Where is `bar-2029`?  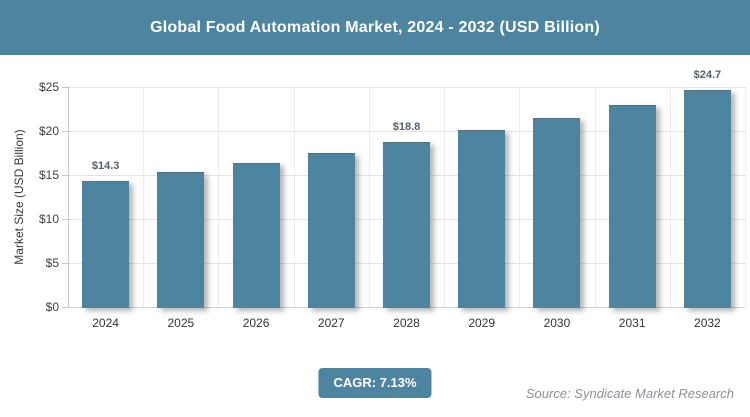
bar-2029 is located at coordinates (482, 219).